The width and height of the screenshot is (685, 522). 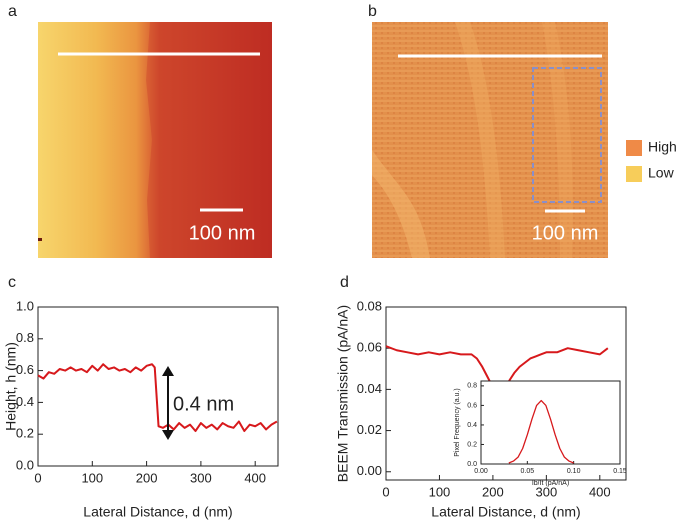 What do you see at coordinates (12, 11) in the screenshot?
I see `panel-label: a` at bounding box center [12, 11].